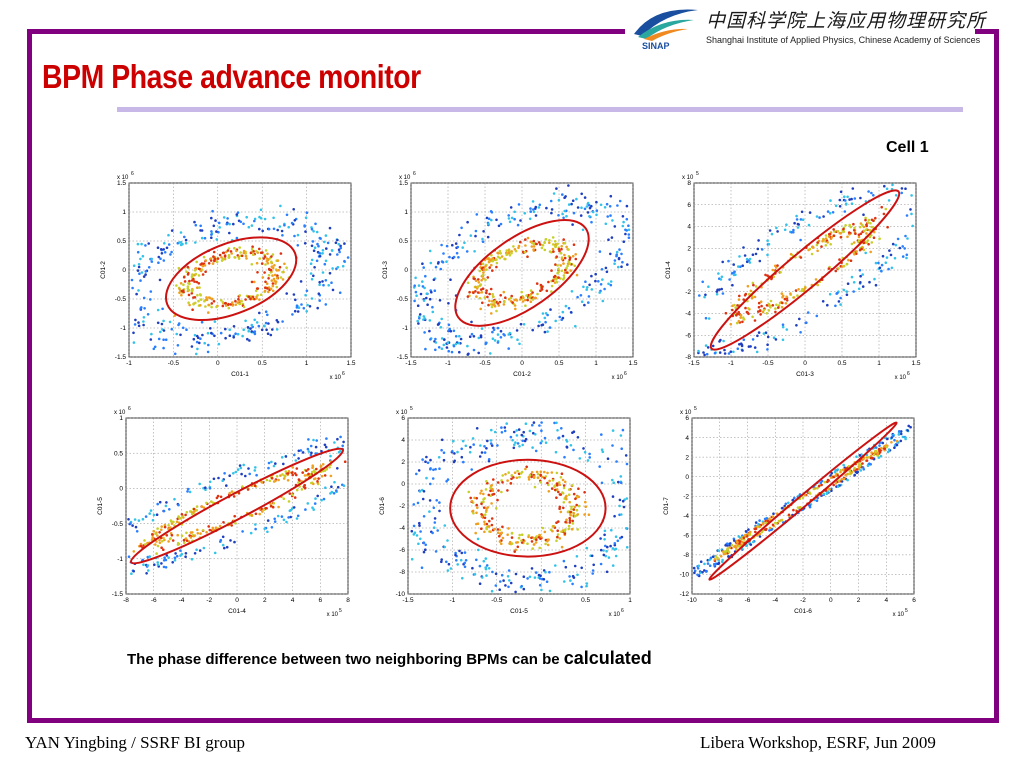  Describe the element at coordinates (402, 528) in the screenshot. I see `y-tick-label: -4` at that location.